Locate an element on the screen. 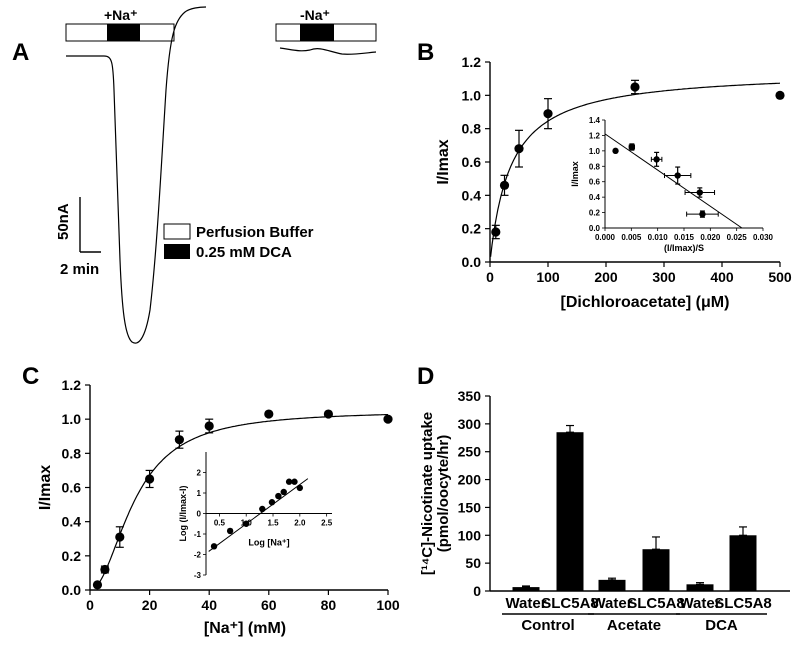  chart-c-x-tick-label: 20 is located at coordinates (150, 605).